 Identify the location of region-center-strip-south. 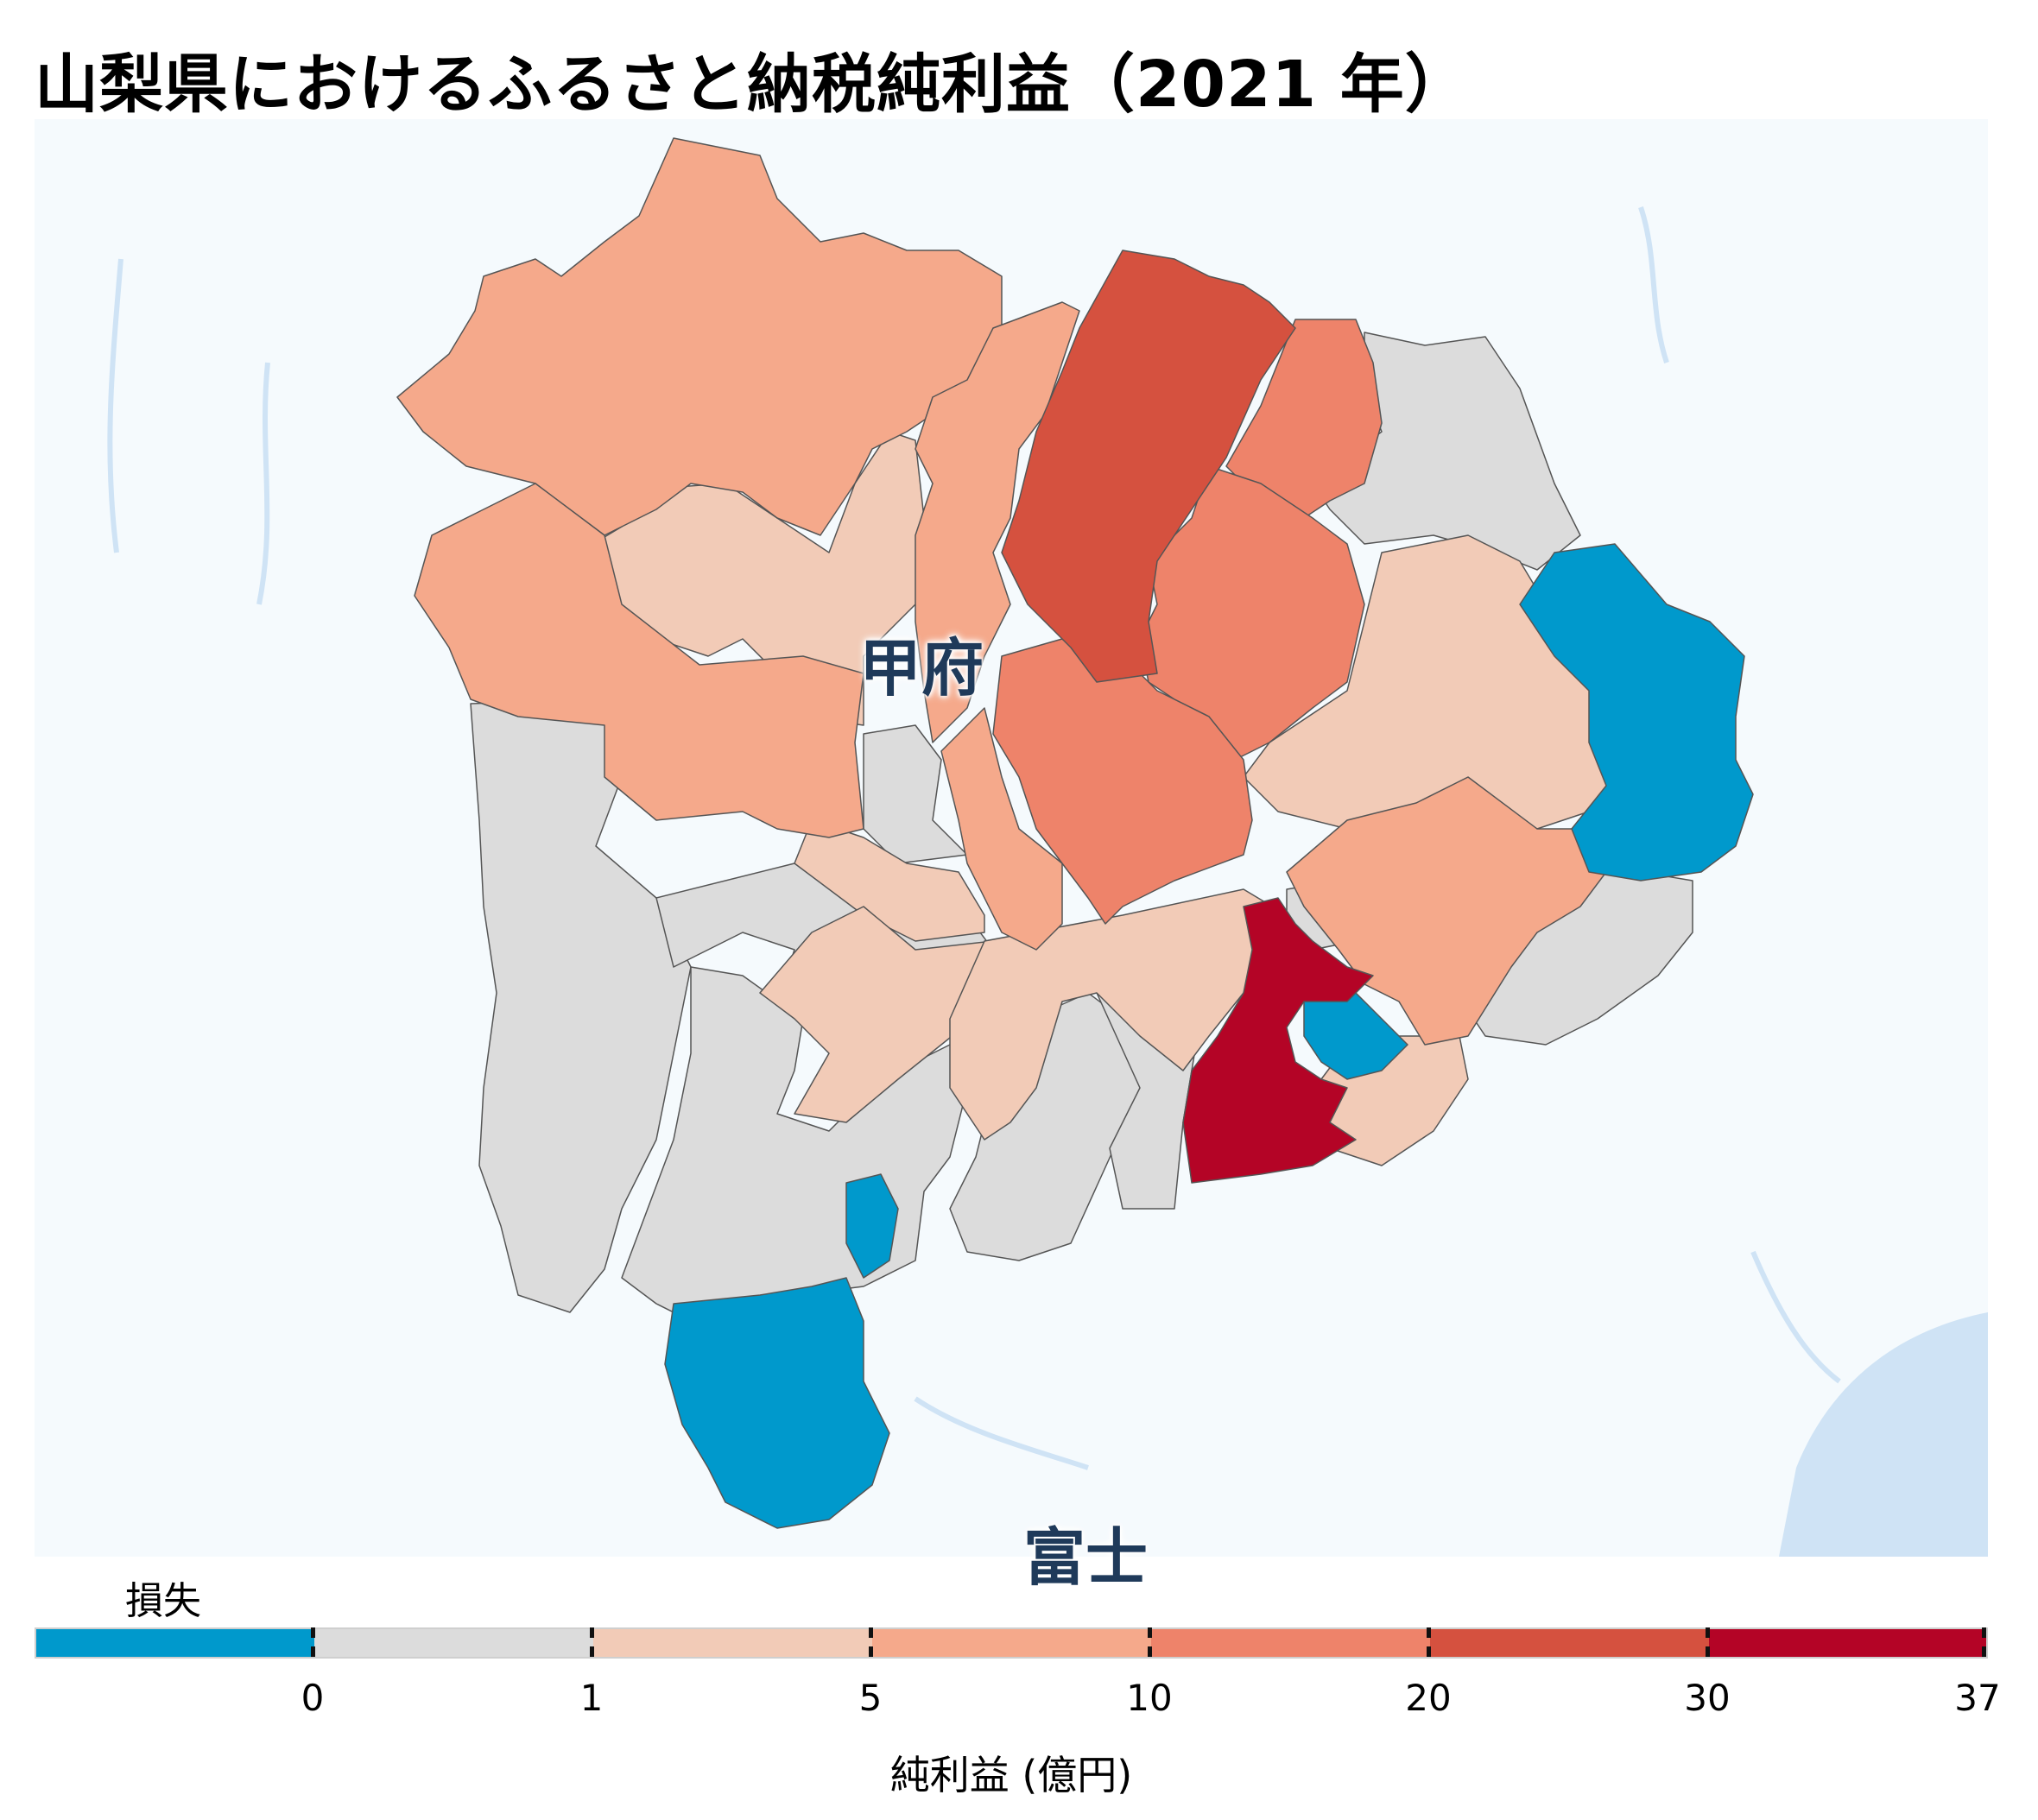
(1002, 829).